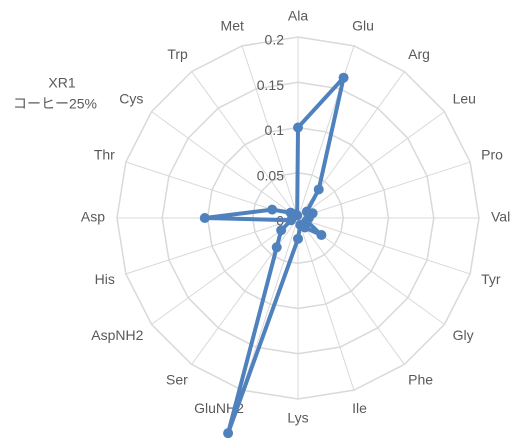 The image size is (516, 438). Describe the element at coordinates (117, 335) in the screenshot. I see `category-label: AspNH2` at that location.